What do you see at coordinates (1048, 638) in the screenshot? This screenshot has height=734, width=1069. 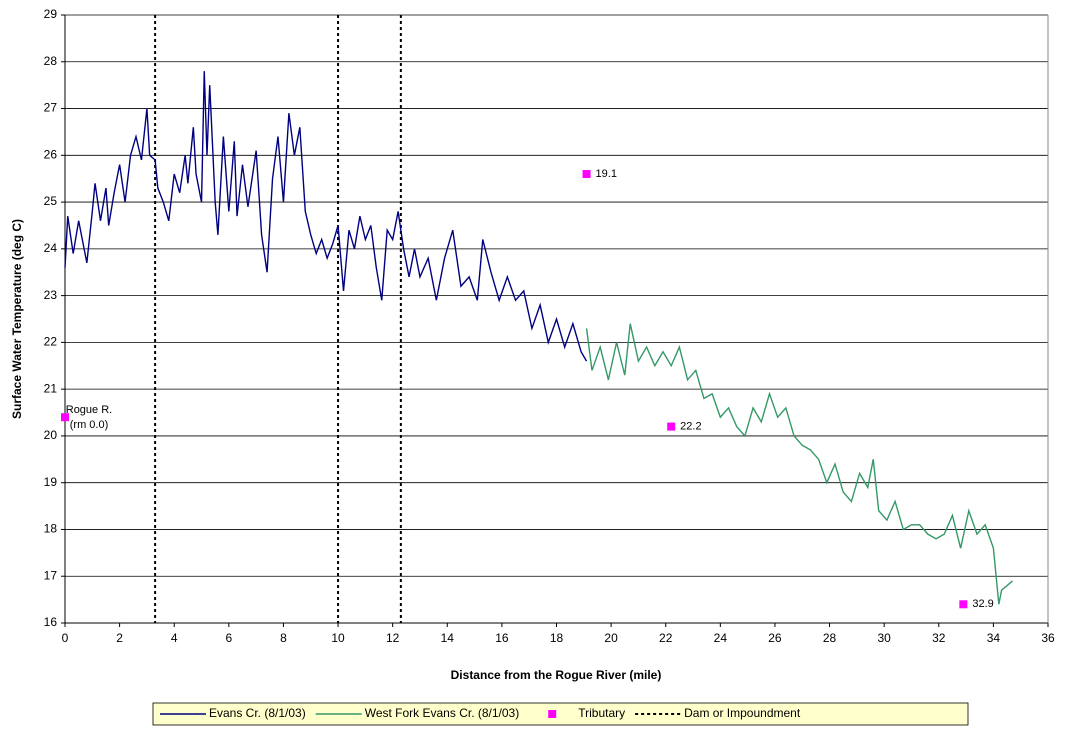 I see `x-tick-label: 36` at bounding box center [1048, 638].